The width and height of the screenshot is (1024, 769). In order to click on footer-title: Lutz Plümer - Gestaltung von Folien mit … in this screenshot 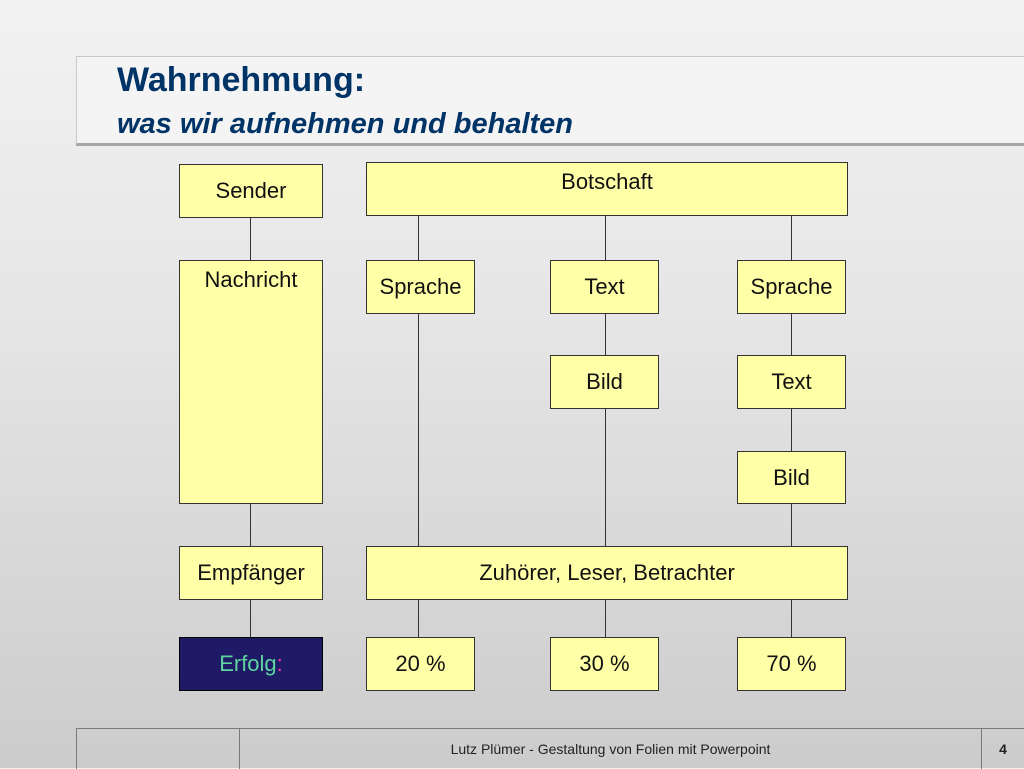, I will do `click(610, 749)`.